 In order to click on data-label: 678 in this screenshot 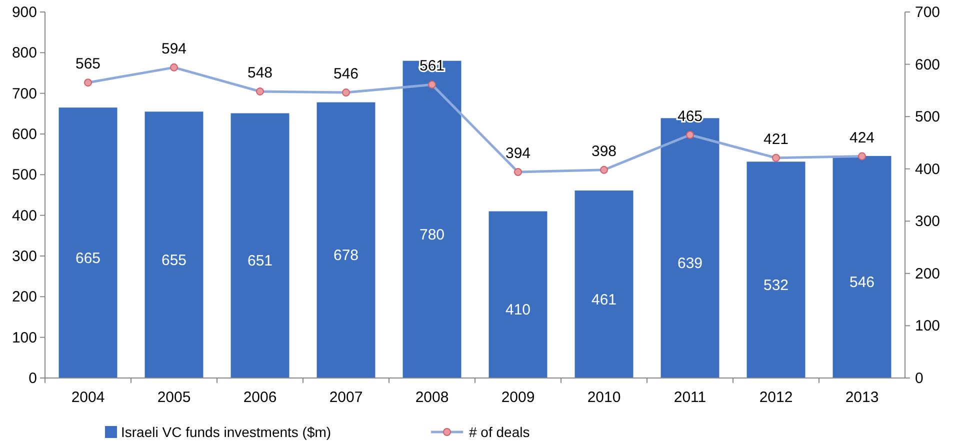, I will do `click(346, 255)`.